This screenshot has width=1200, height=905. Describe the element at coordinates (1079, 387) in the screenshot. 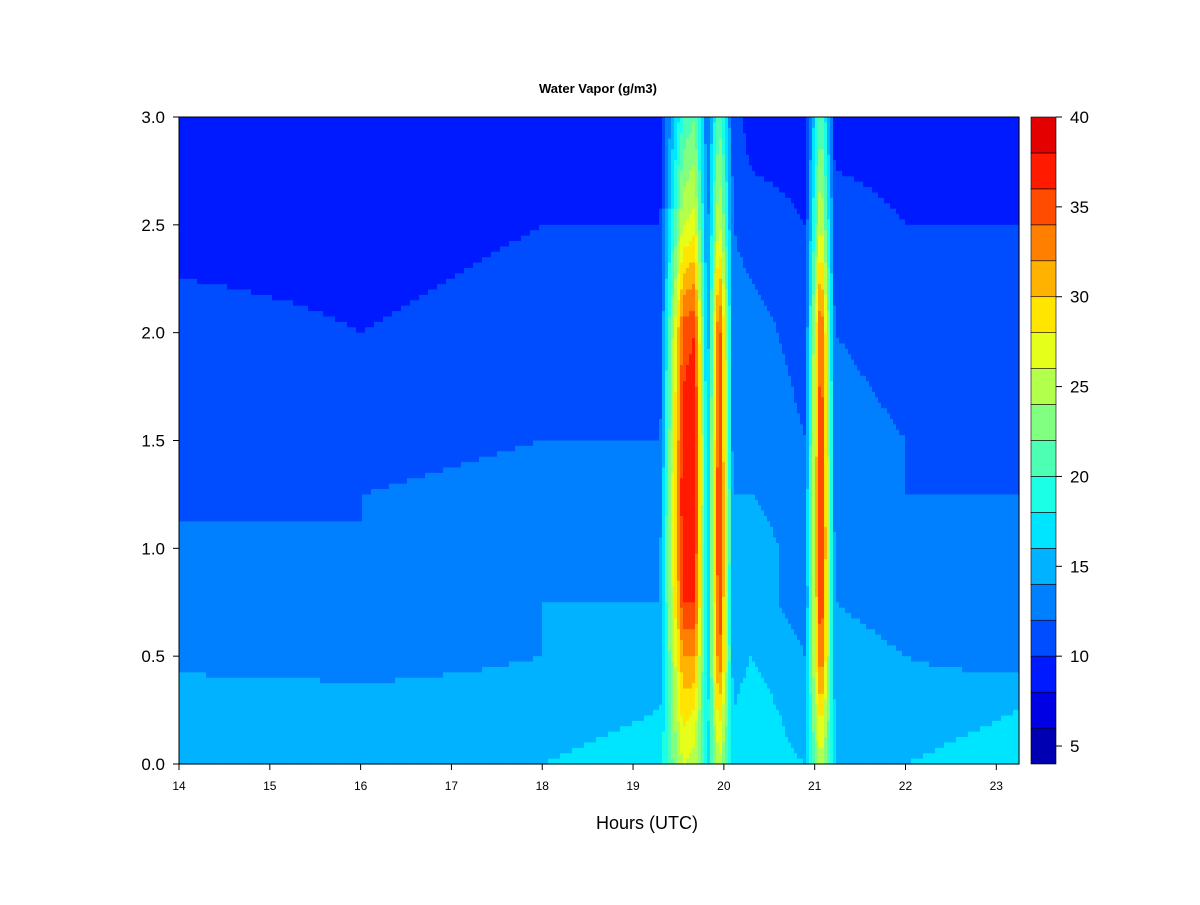

I see `colorbar-tick-label: 25` at that location.